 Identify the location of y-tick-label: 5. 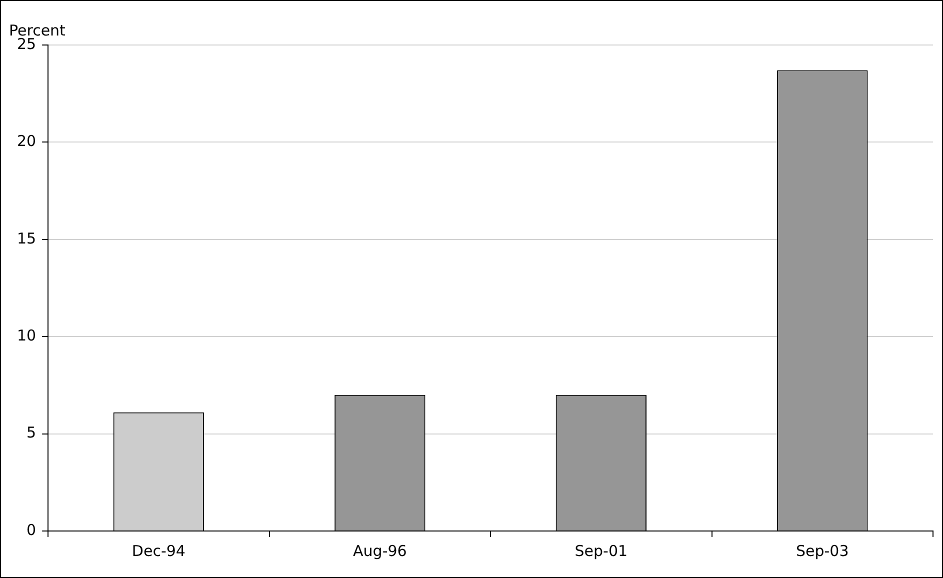
(31, 433).